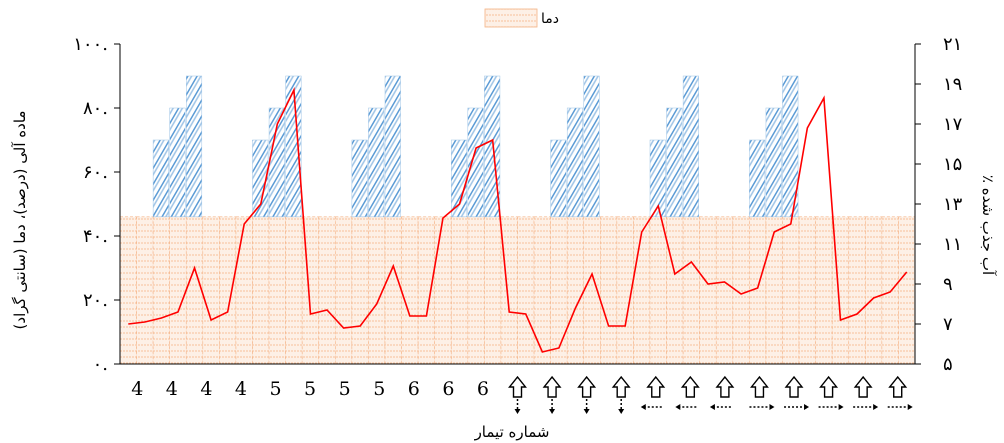 This screenshot has width=1004, height=443. I want to click on y-right-tick-label: ۱۱, so click(952, 244).